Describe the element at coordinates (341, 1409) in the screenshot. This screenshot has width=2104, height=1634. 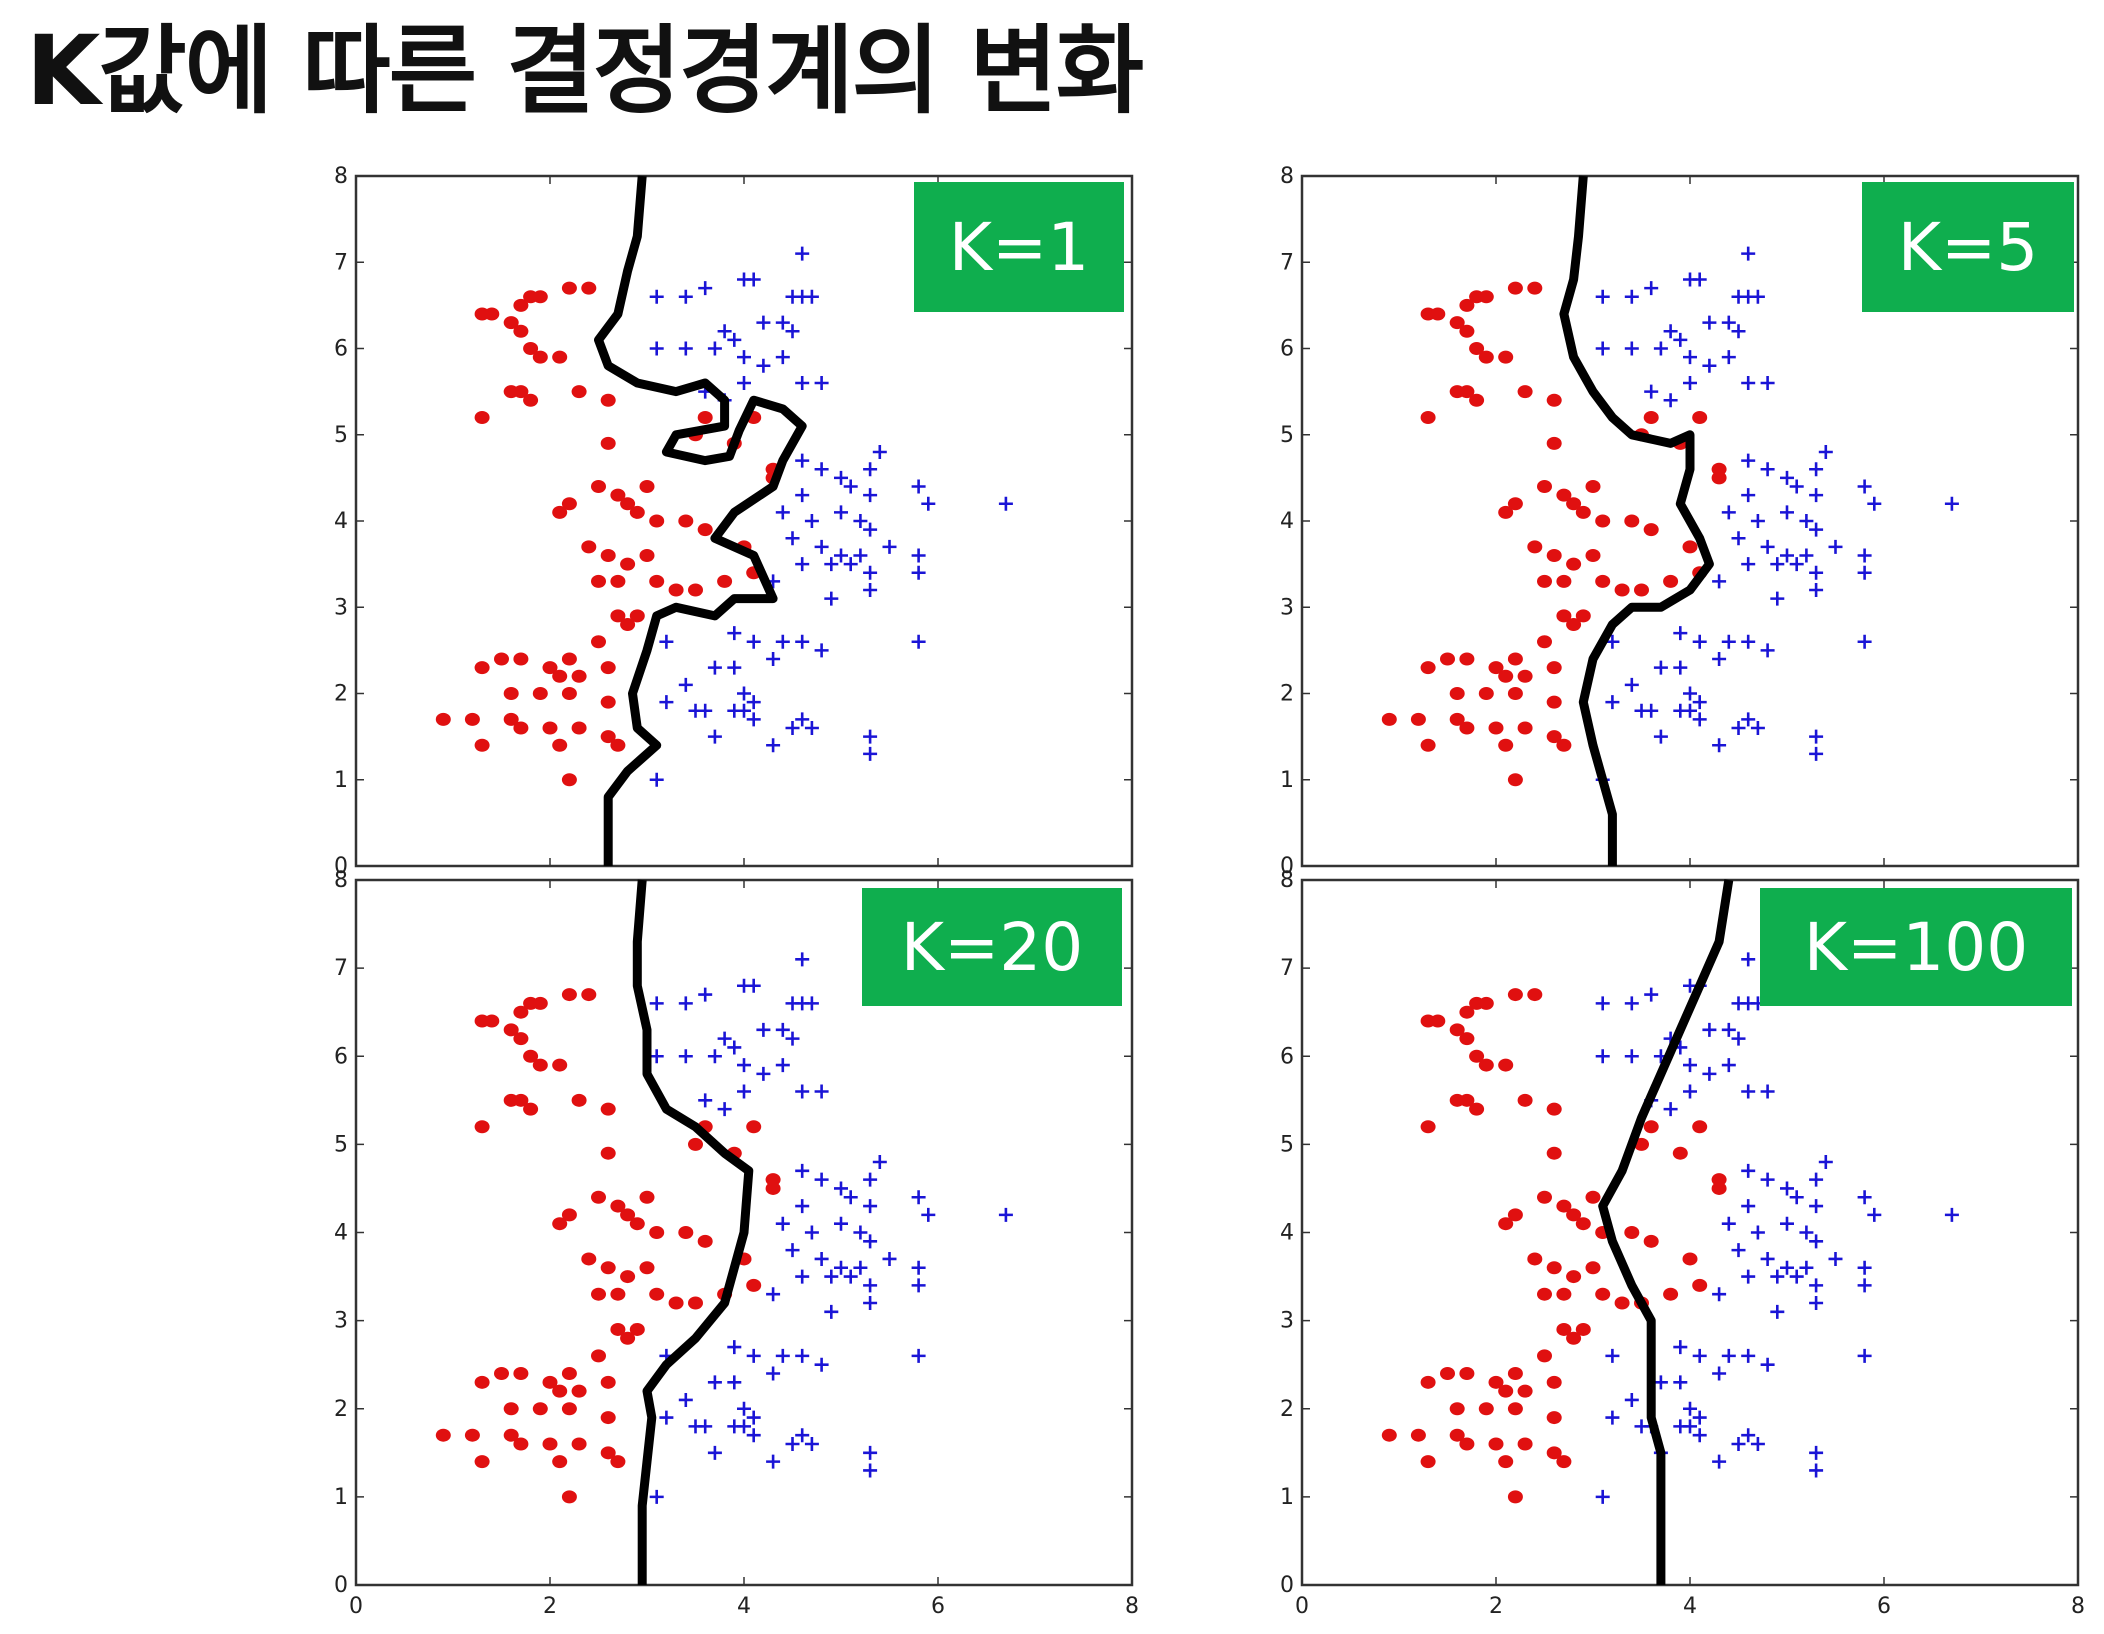
I see `y-tick-label: 2` at that location.